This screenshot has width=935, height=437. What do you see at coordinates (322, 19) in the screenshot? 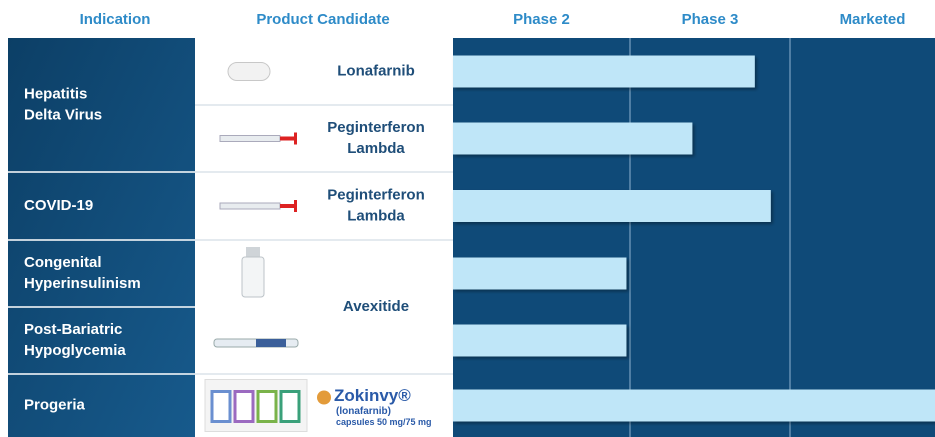
I see `column-header: Product Candidate` at bounding box center [322, 19].